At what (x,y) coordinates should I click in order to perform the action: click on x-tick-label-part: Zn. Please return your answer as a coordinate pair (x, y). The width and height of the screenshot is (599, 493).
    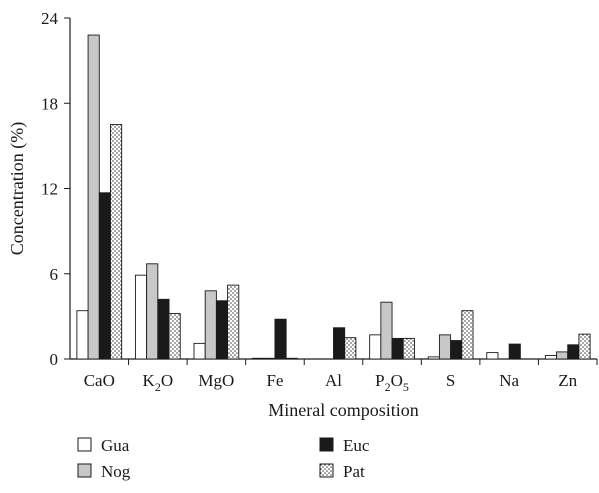
    Looking at the image, I should click on (567, 380).